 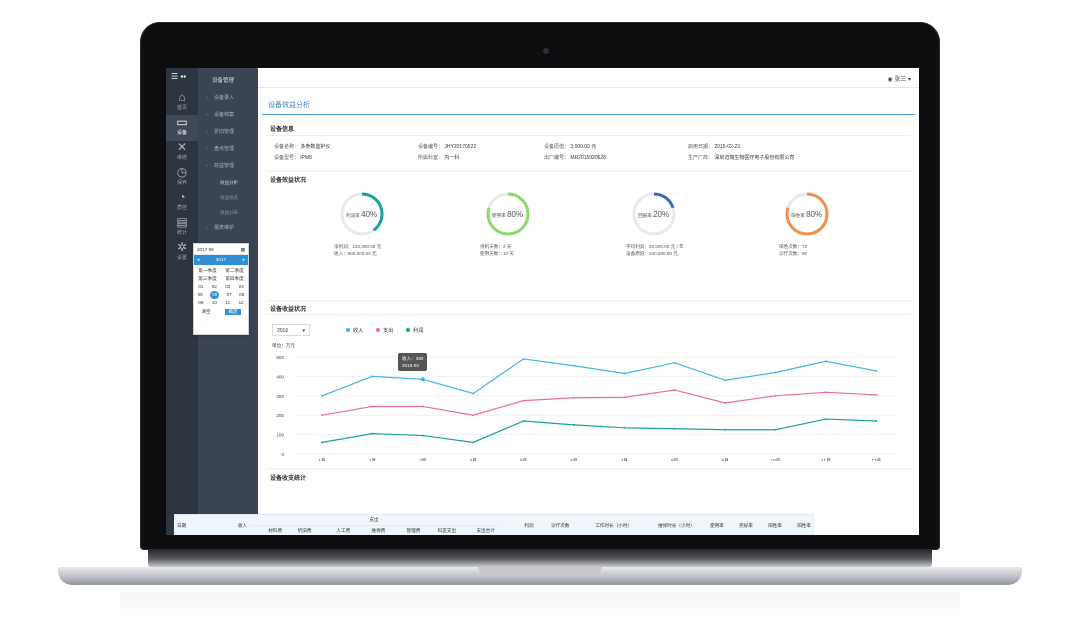 What do you see at coordinates (228, 286) in the screenshot?
I see `calendar-cell: 03` at bounding box center [228, 286].